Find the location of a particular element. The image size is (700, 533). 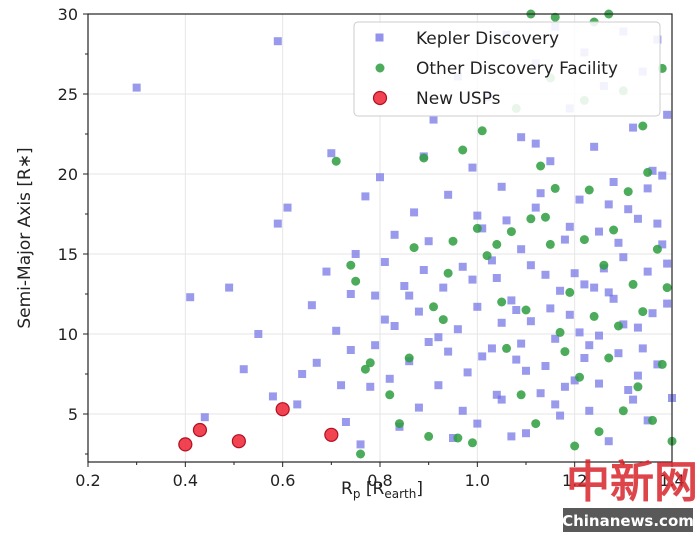

legend-marker-other is located at coordinates (380, 68).